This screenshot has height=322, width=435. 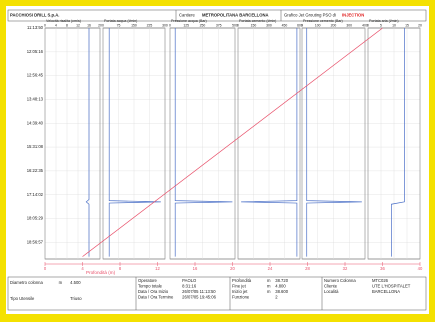 What do you see at coordinates (35, 27) in the screenshot?
I see `time-label: 11:13:50` at bounding box center [35, 27].